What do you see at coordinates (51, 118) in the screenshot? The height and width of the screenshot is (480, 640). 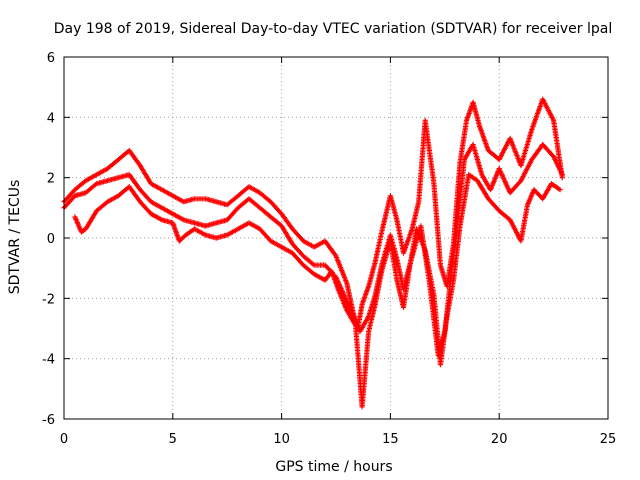 I see `y-tick-label: 4` at bounding box center [51, 118].